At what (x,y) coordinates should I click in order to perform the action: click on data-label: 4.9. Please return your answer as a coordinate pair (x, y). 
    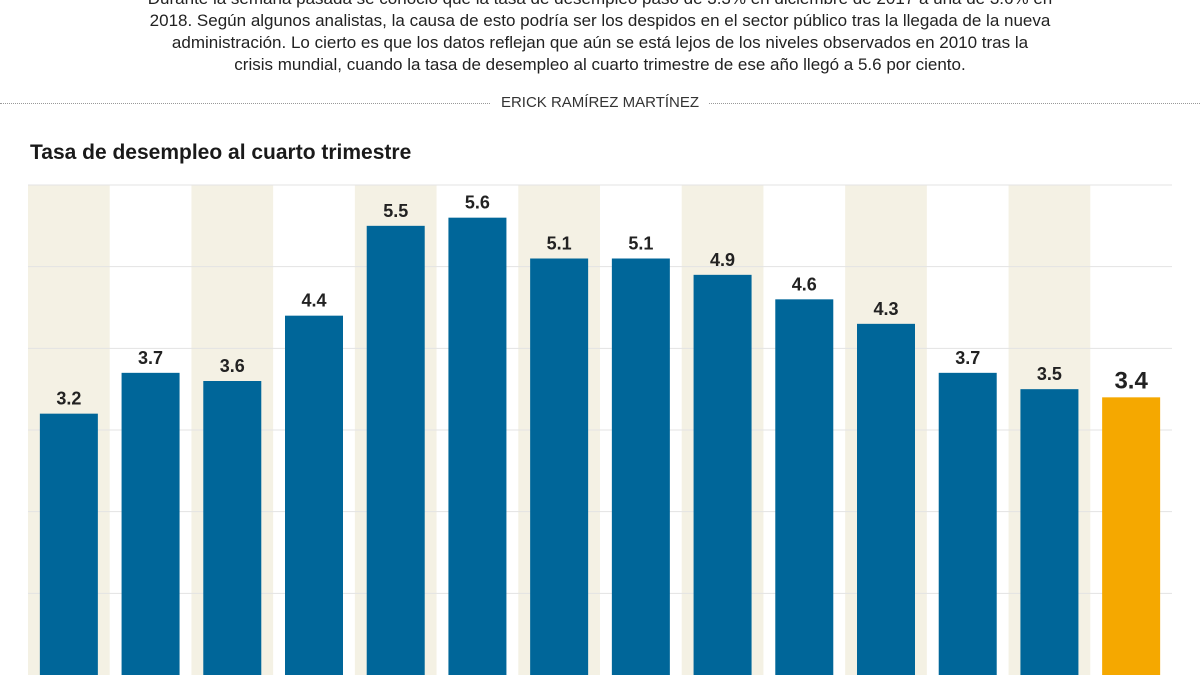
    Looking at the image, I should click on (722, 260).